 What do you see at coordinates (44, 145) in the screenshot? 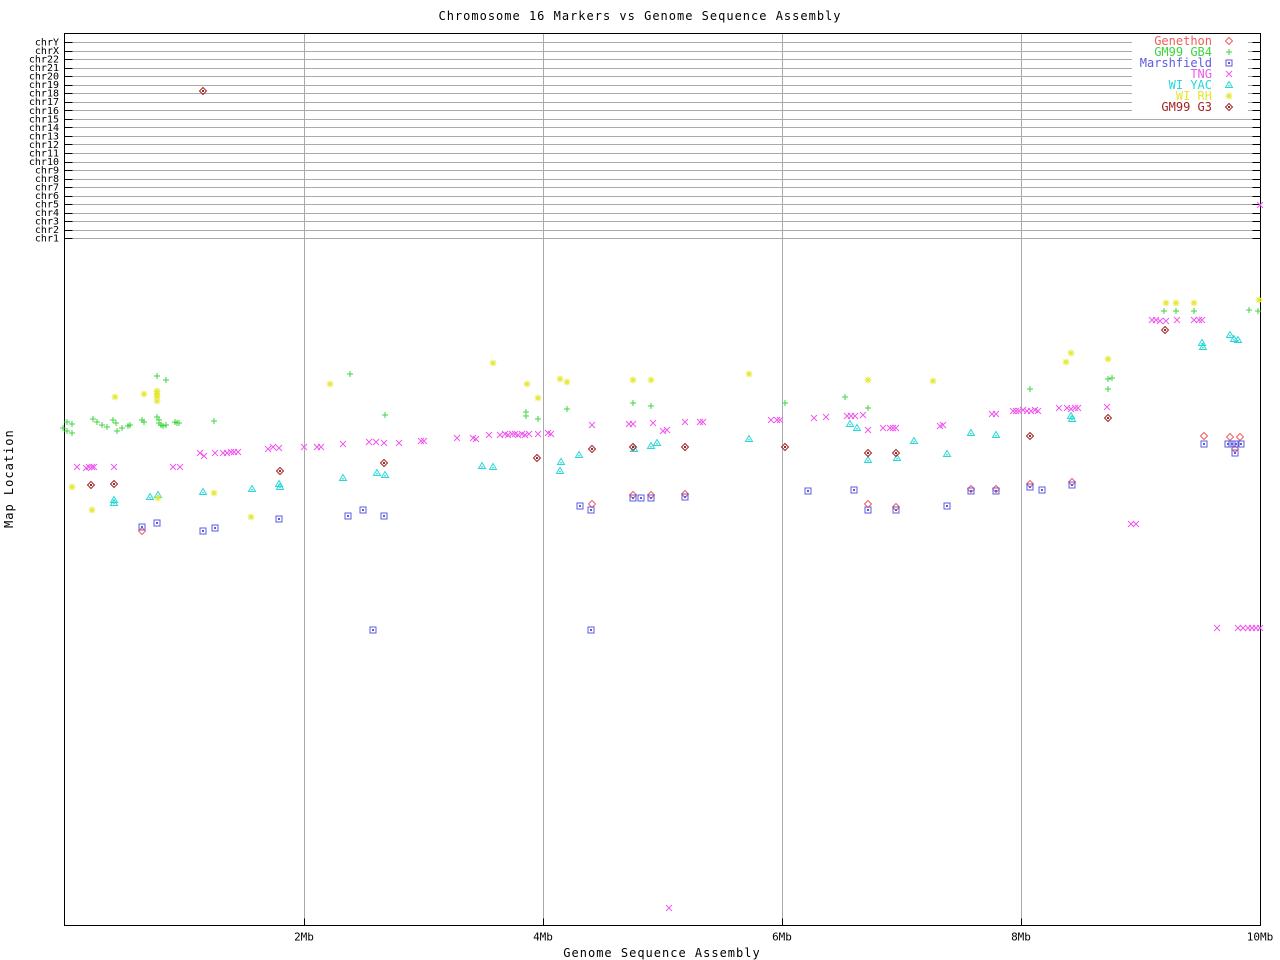
I see `y-tick-label-chr12: chr12` at bounding box center [44, 145].